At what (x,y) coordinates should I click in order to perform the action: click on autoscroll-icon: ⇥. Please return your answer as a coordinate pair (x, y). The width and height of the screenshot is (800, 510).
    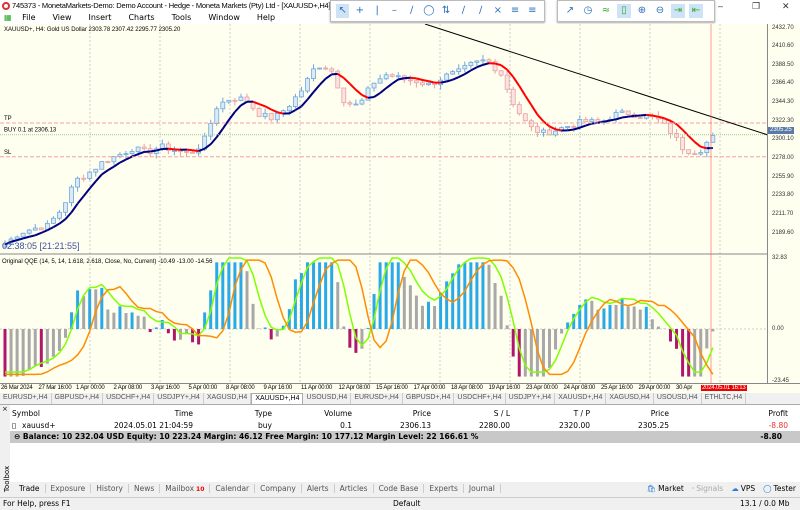
    Looking at the image, I should click on (678, 11).